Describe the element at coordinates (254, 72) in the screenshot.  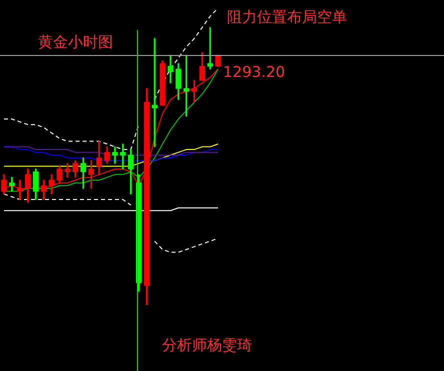
I see `text: 1293.20` at that location.